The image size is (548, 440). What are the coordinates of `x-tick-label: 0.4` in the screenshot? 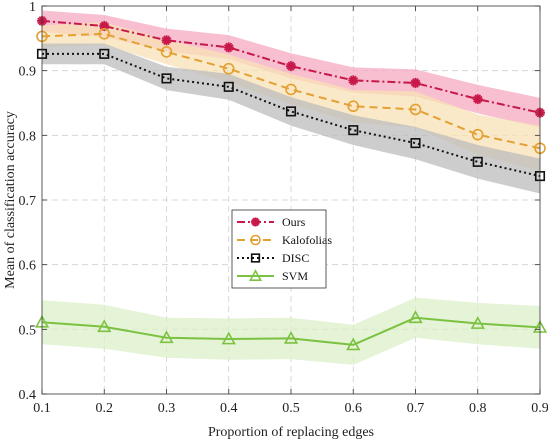 It's located at (229, 408).